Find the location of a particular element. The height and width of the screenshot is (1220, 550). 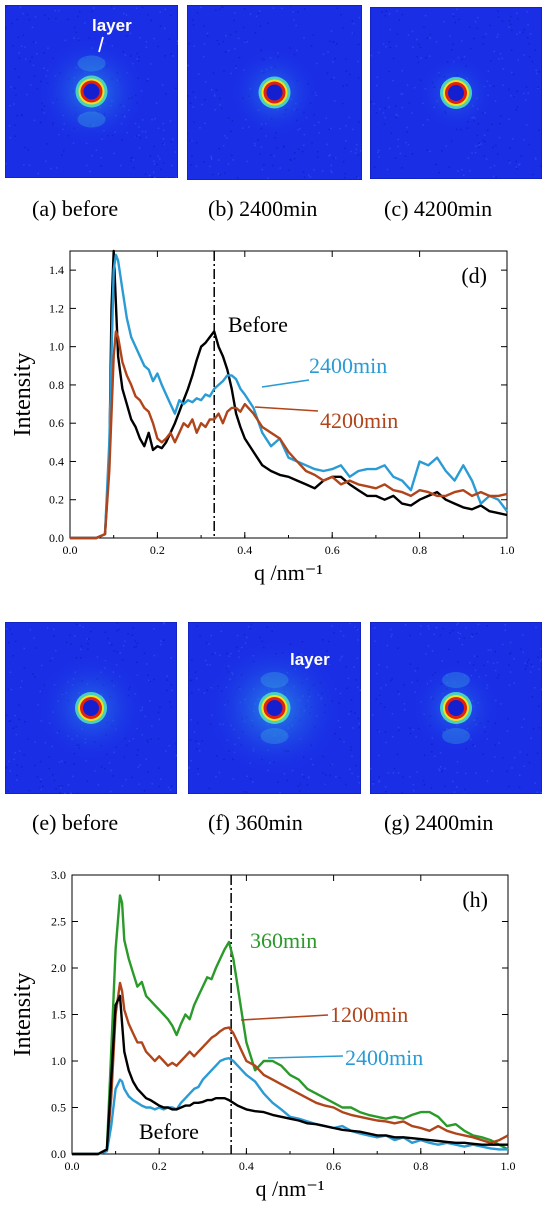

series-line-1200min is located at coordinates (290, 1068).